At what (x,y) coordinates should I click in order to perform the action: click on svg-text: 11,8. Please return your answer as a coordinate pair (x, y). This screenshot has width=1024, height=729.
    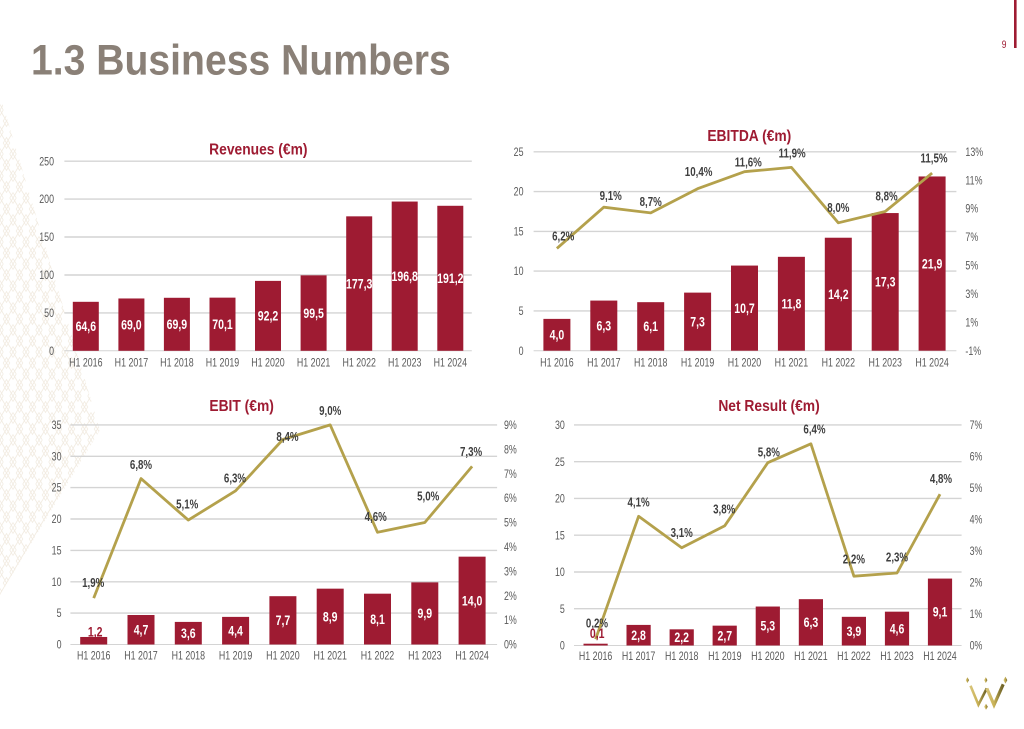
    Looking at the image, I should click on (791, 304).